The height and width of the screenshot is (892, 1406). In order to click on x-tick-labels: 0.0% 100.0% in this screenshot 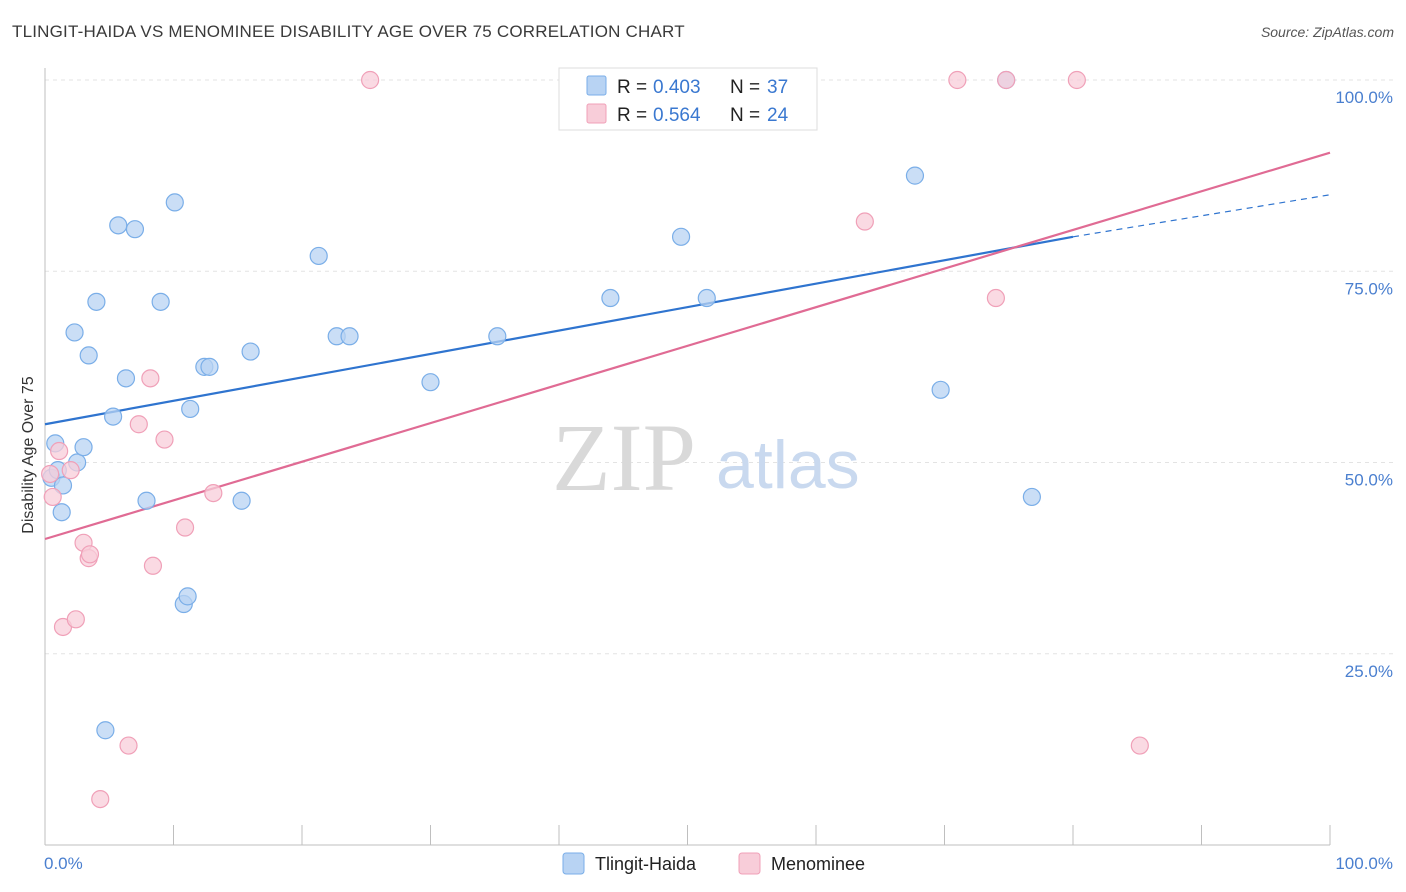, I will do `click(718, 863)`.